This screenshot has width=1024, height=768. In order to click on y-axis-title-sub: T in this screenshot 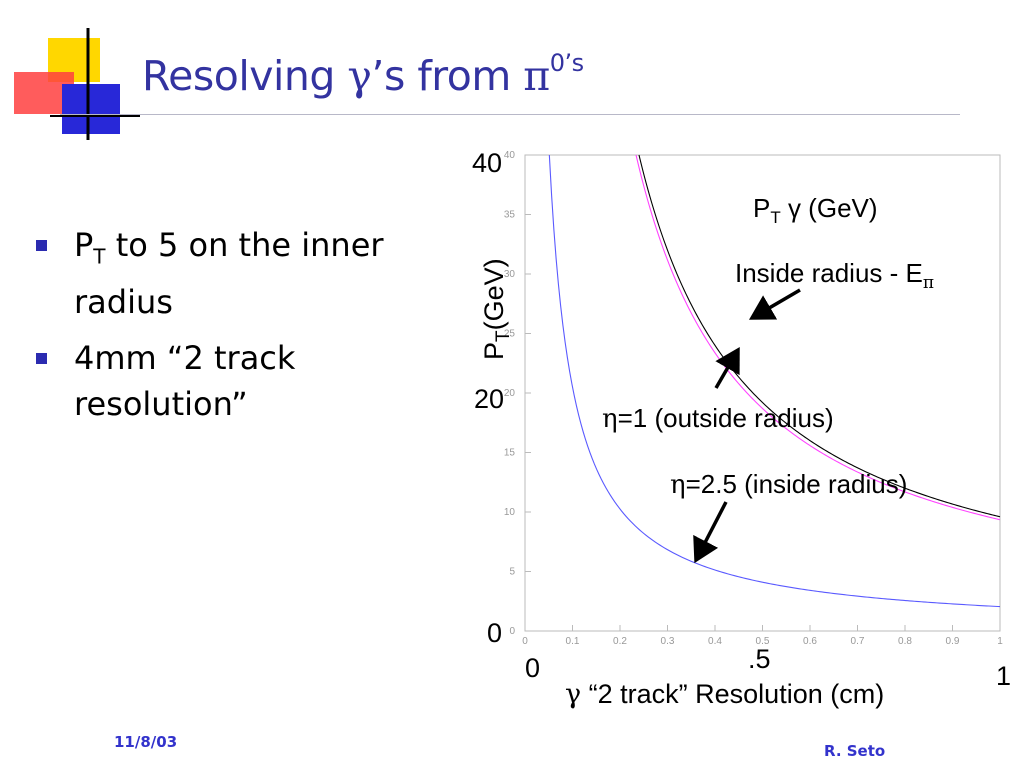, I will do `click(503, 336)`.